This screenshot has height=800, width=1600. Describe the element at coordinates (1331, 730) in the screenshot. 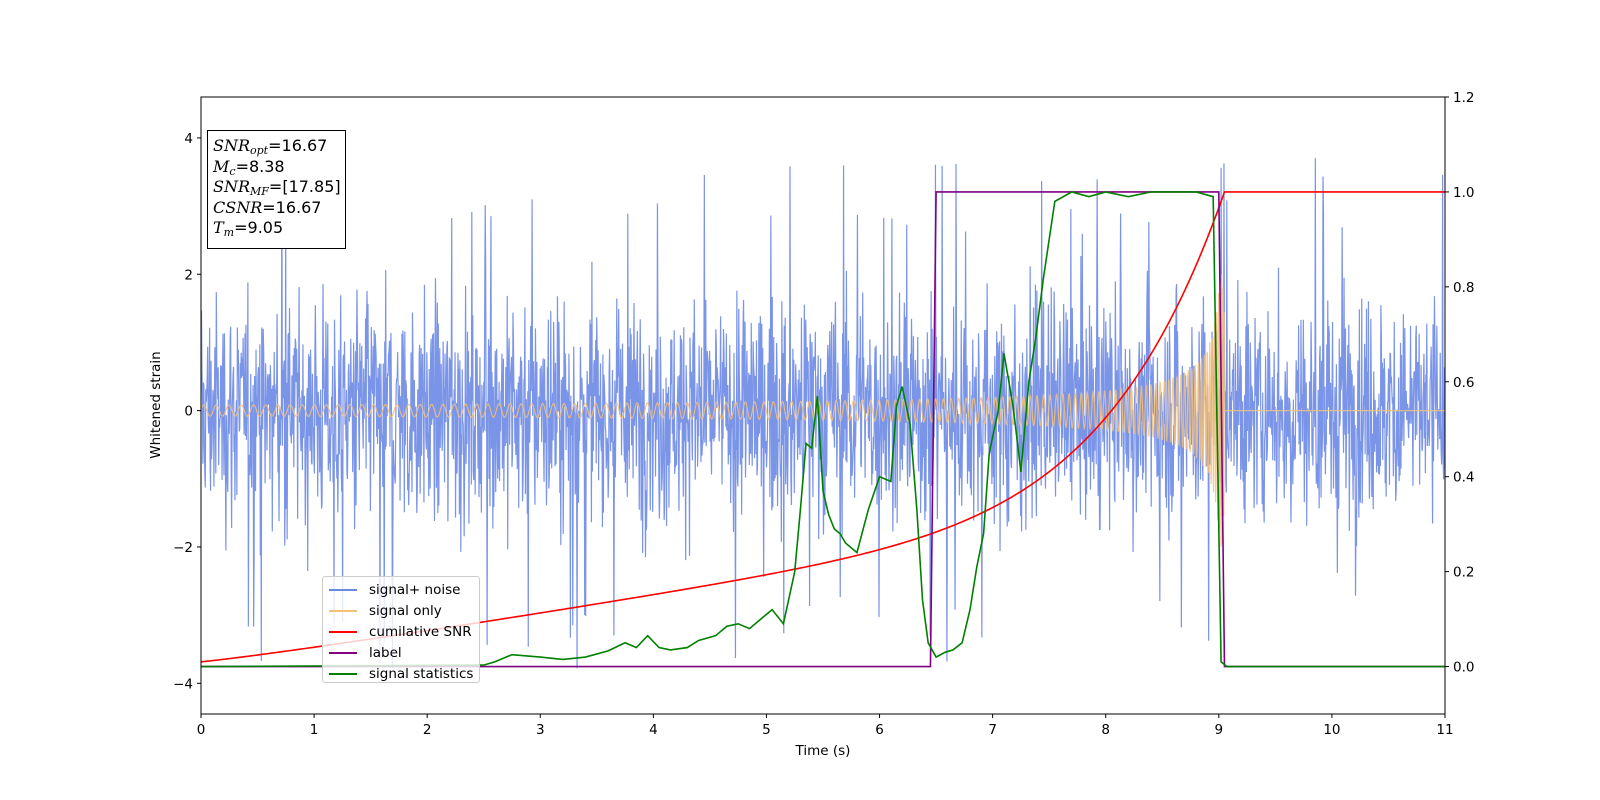

I see `x-tick-label: 10` at that location.